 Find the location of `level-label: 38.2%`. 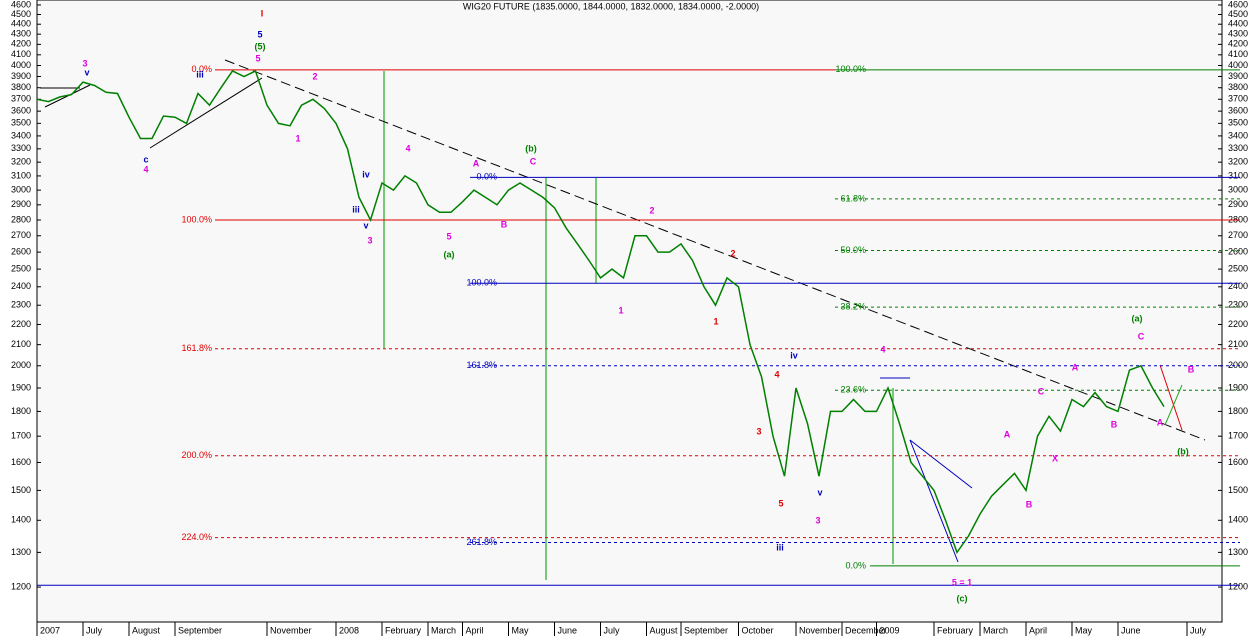

level-label: 38.2% is located at coordinates (853, 306).